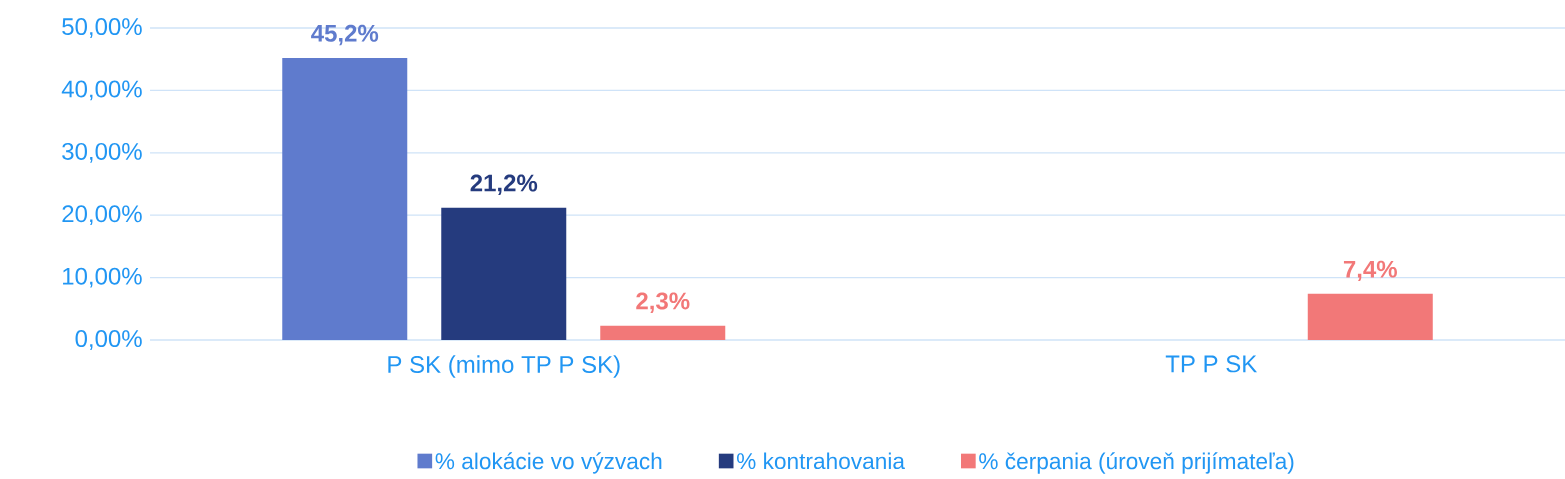  I want to click on y-tick-label: 20,00%, so click(102, 215).